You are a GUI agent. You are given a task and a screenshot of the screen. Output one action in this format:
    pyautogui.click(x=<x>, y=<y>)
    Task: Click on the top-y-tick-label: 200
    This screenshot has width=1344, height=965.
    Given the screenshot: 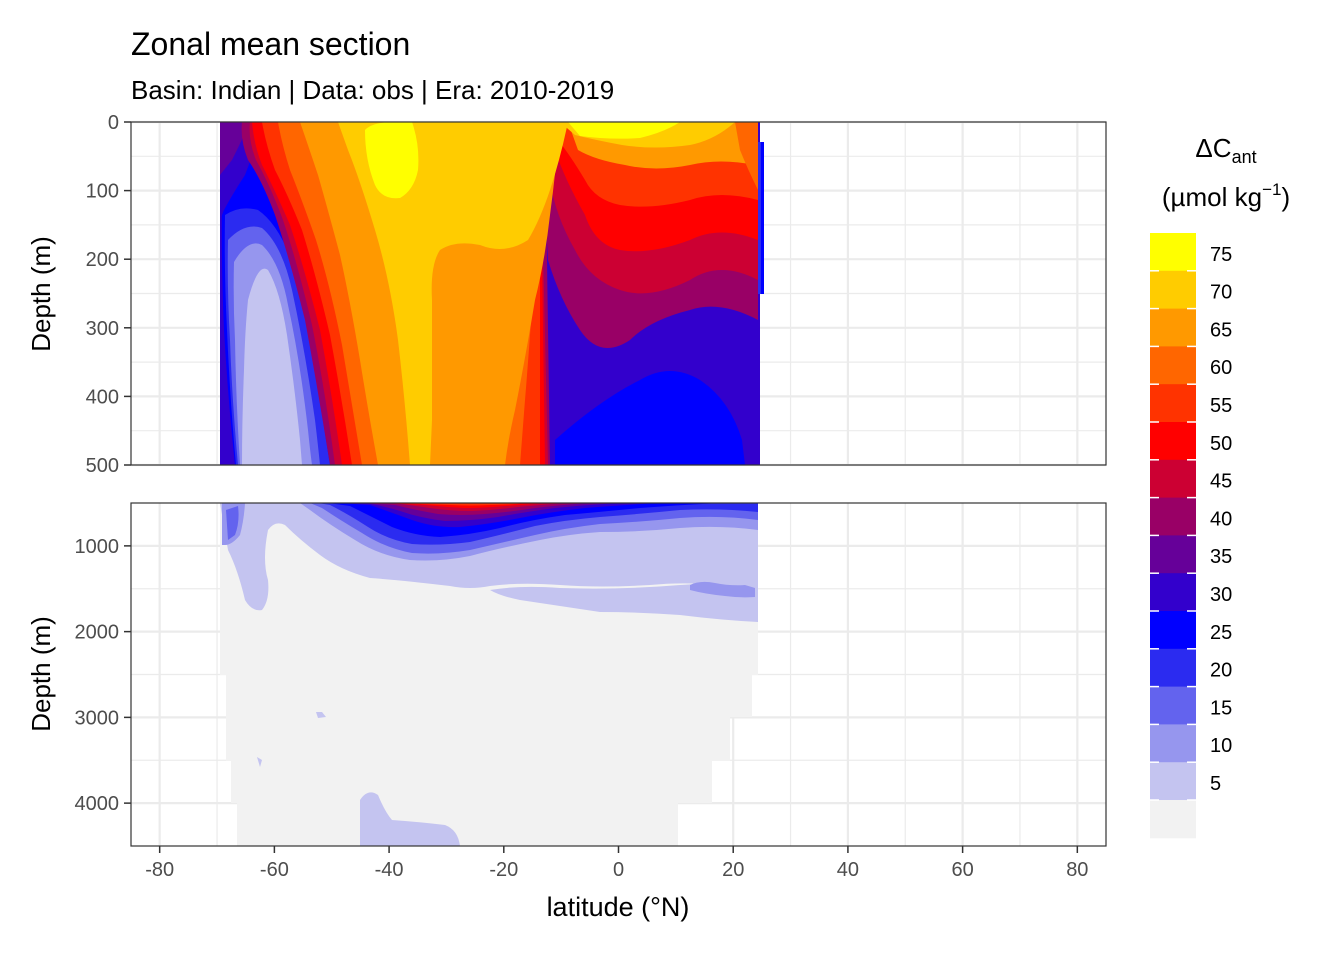 What is the action you would take?
    pyautogui.click(x=102, y=260)
    